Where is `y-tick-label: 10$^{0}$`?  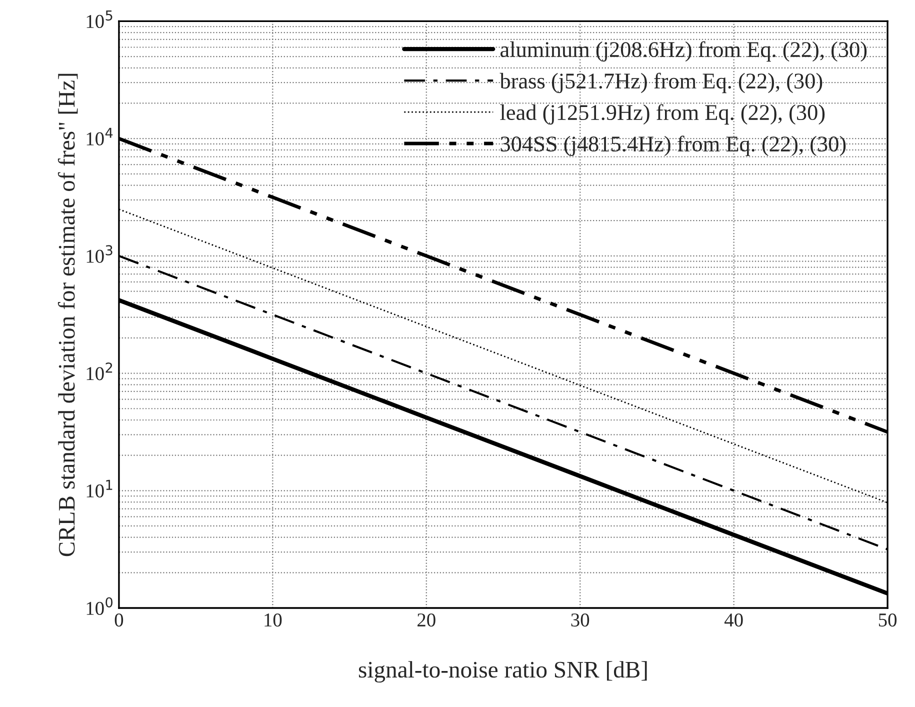 y-tick-label: 10$^{0}$ is located at coordinates (99, 606).